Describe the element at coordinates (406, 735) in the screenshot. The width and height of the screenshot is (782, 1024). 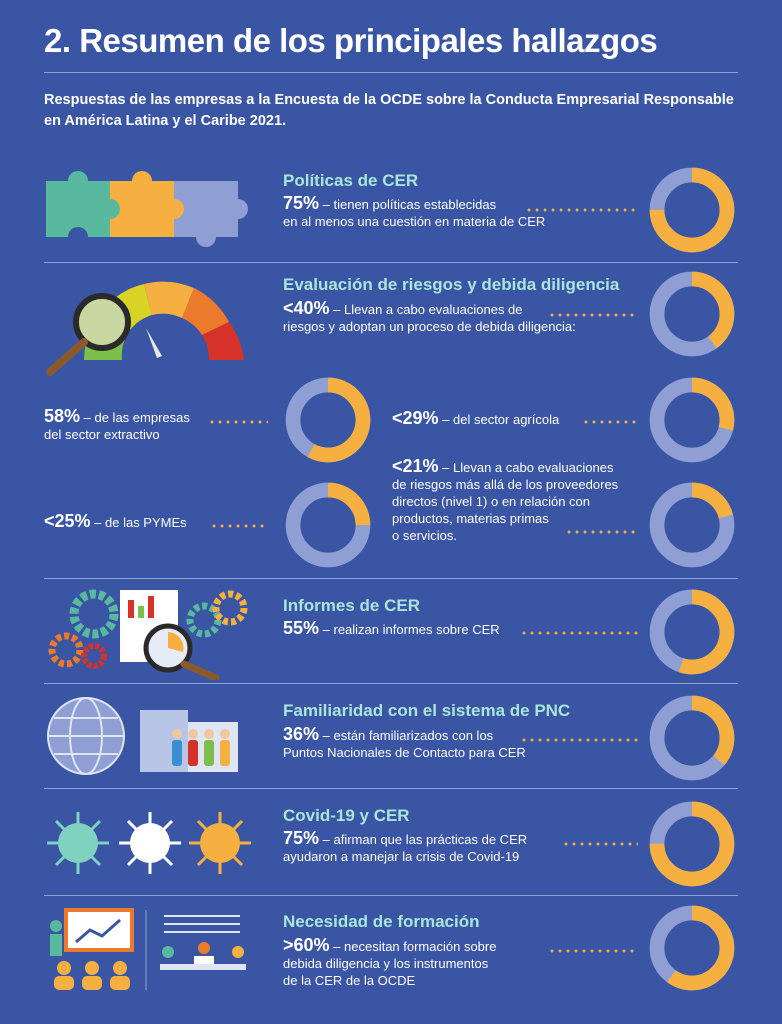
I see `stat-text: – están familiarizados con los` at that location.